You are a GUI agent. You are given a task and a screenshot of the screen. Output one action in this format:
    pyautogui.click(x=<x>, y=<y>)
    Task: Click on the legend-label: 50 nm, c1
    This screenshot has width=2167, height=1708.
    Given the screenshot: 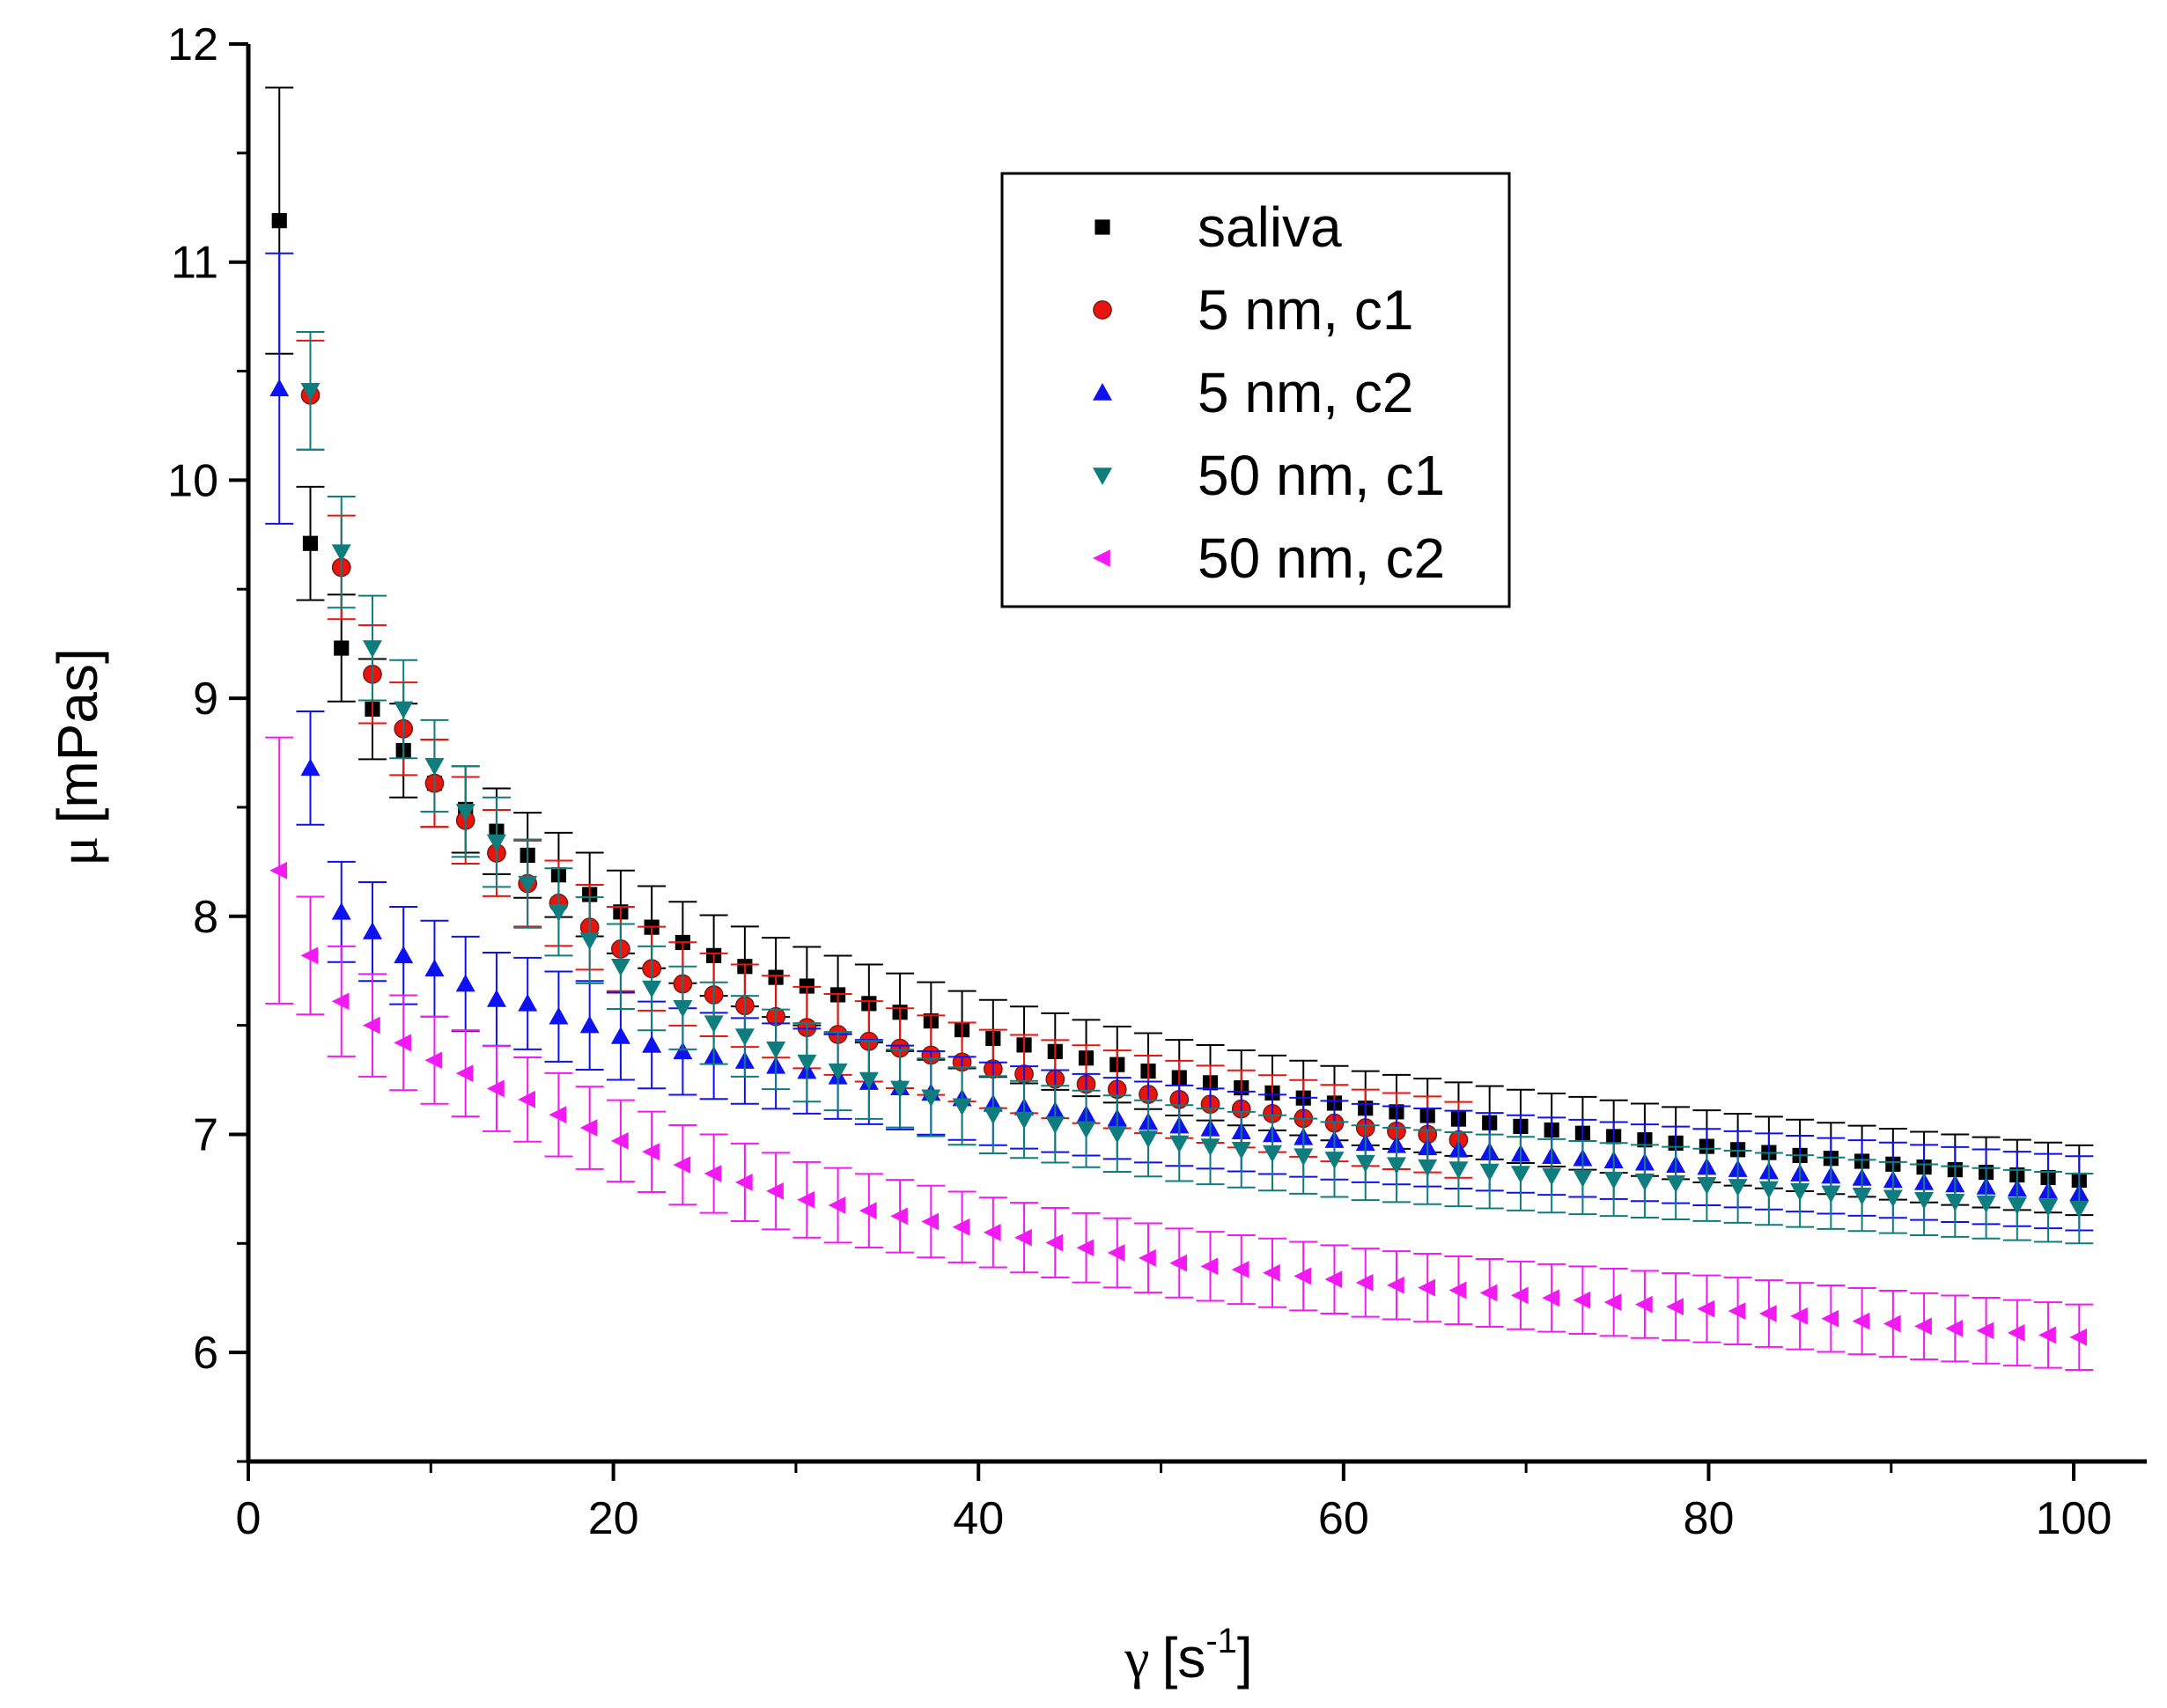 What is the action you would take?
    pyautogui.click(x=1321, y=475)
    